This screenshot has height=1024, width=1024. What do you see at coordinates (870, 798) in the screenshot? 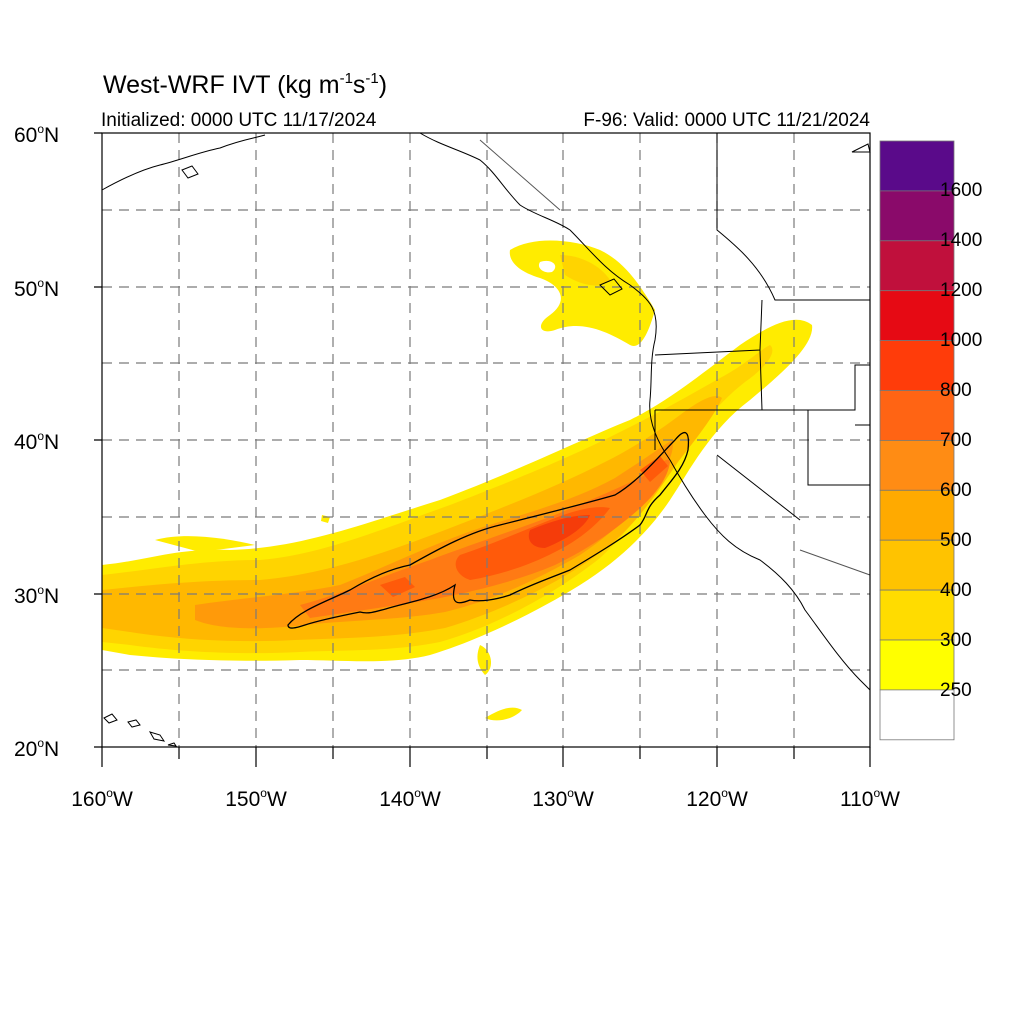
I see `lon-label-110w: 110oW` at bounding box center [870, 798].